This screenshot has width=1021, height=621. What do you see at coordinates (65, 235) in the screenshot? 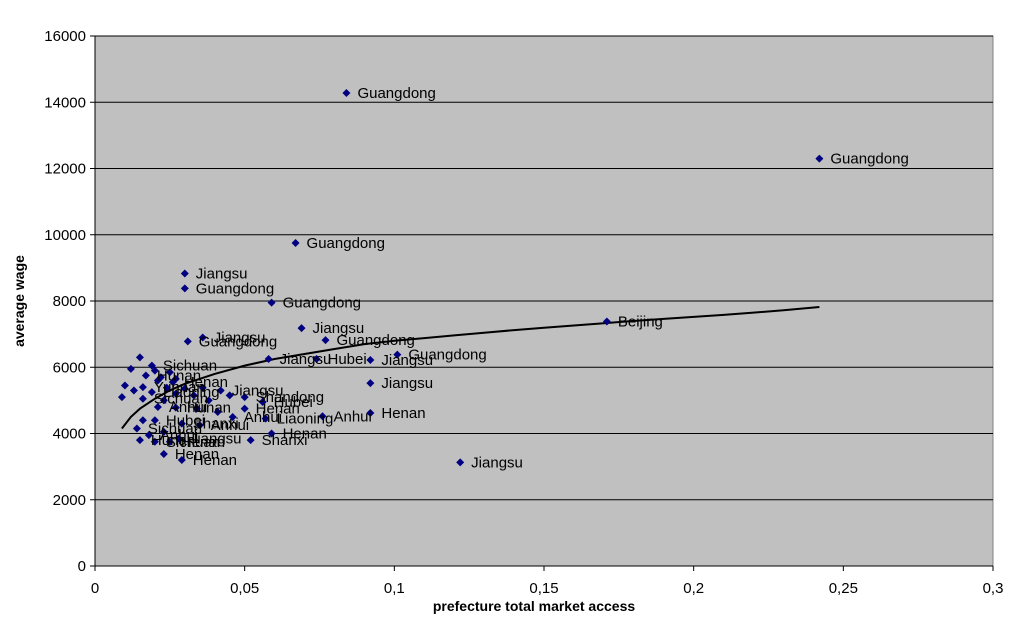
I see `y-tick-label: 10000` at bounding box center [65, 235].